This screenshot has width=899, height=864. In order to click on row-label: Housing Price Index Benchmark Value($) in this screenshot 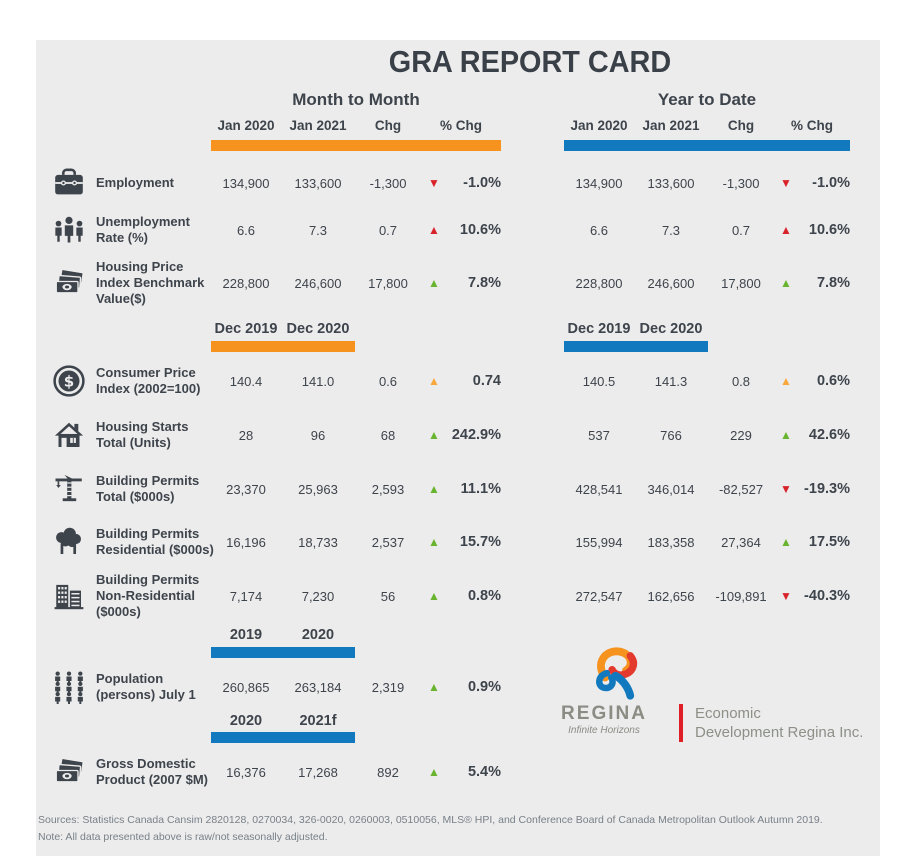, I will do `click(150, 282)`.